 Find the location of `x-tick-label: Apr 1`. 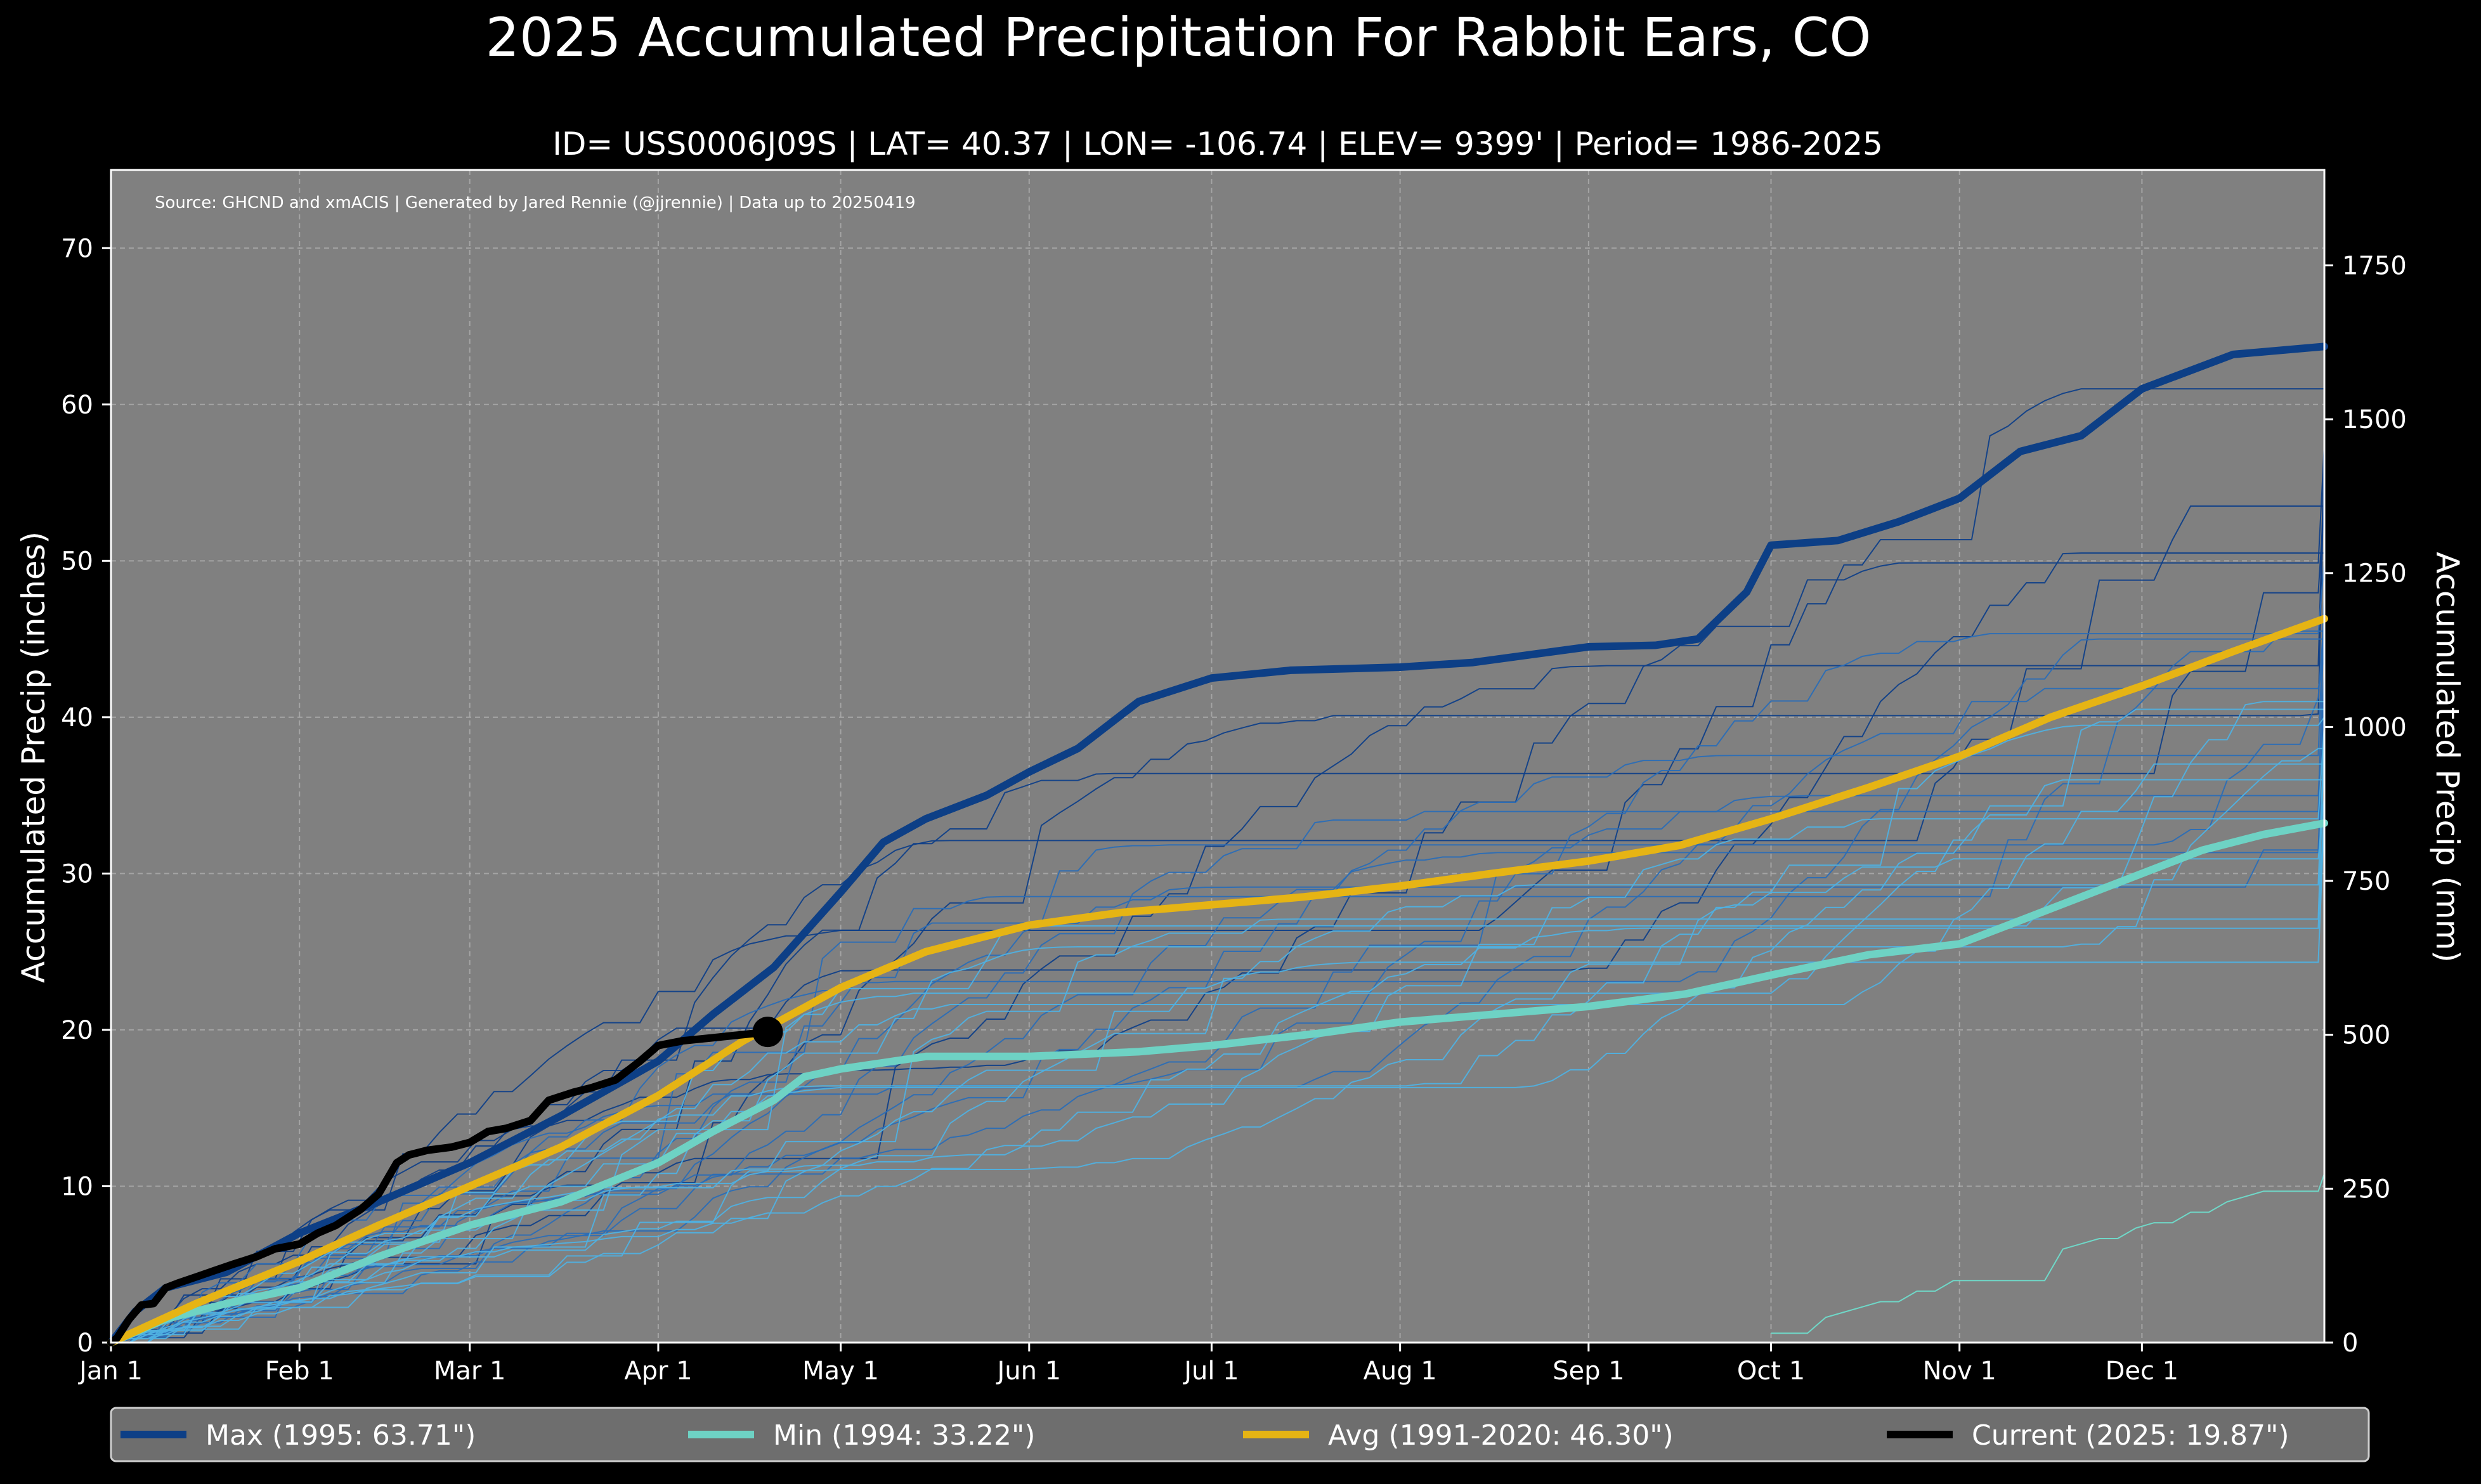

x-tick-label: Apr 1 is located at coordinates (658, 1371).